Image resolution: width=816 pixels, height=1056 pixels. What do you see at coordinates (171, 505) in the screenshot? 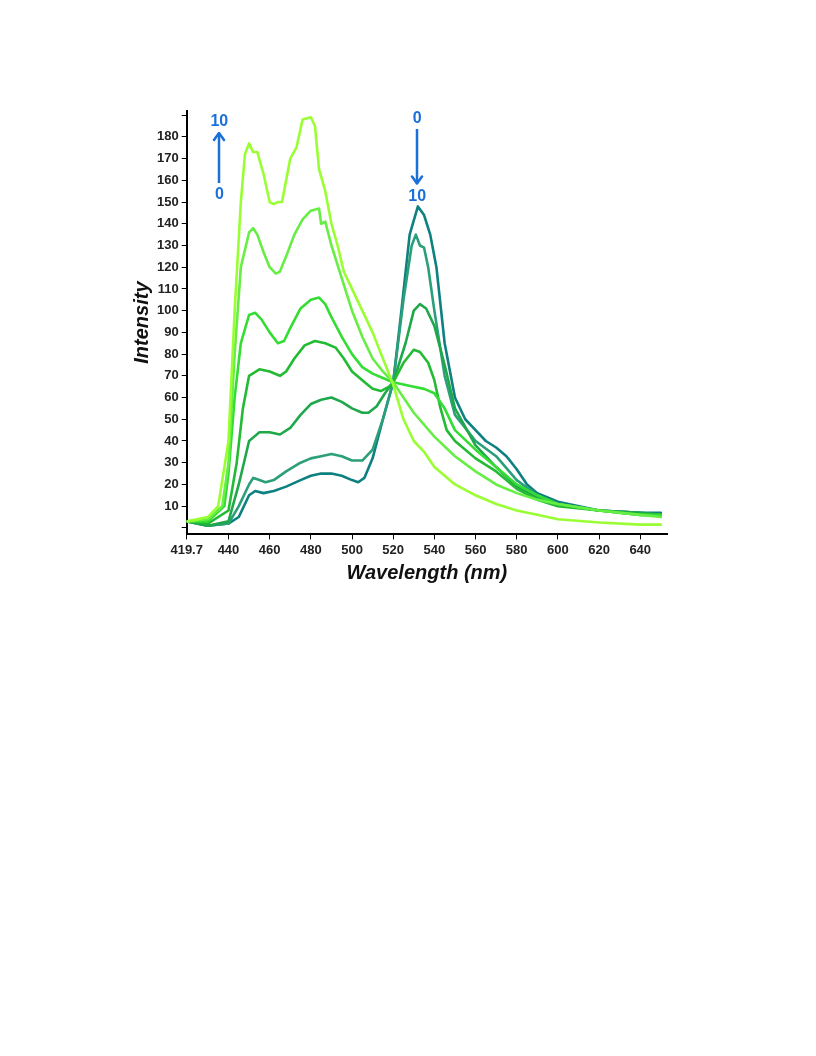
I see `y-tick-label: 10` at bounding box center [171, 505].